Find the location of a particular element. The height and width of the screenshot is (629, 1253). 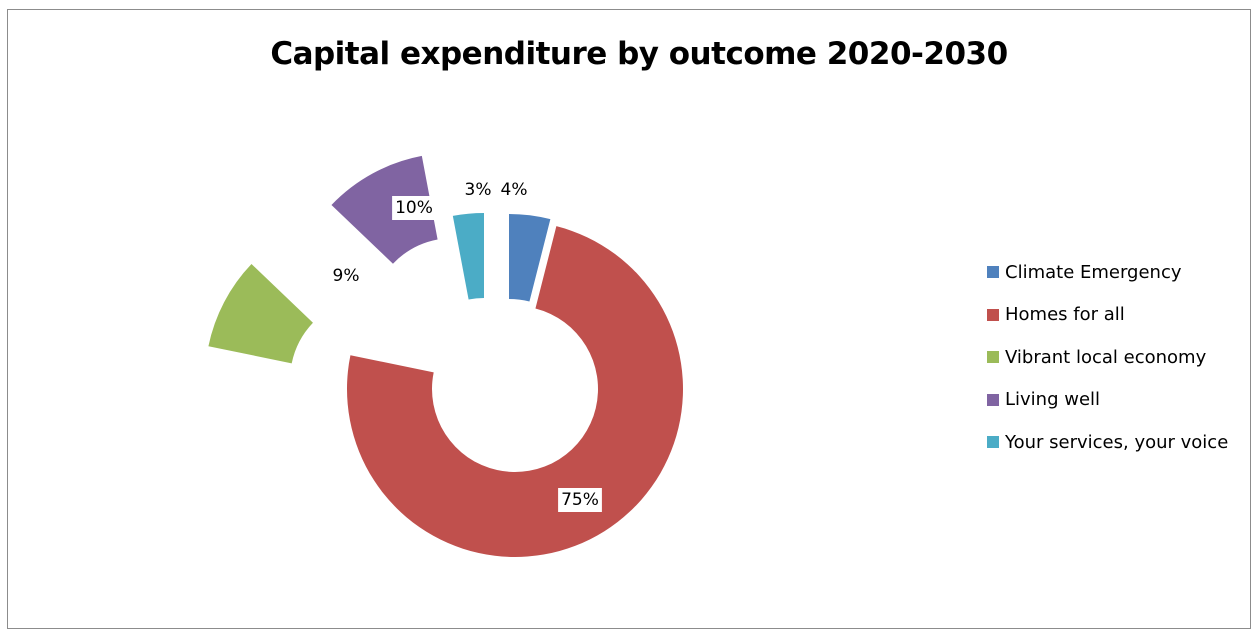

legend-item-vibrant-local-economy: Vibrant local economy is located at coordinates (1107, 357).